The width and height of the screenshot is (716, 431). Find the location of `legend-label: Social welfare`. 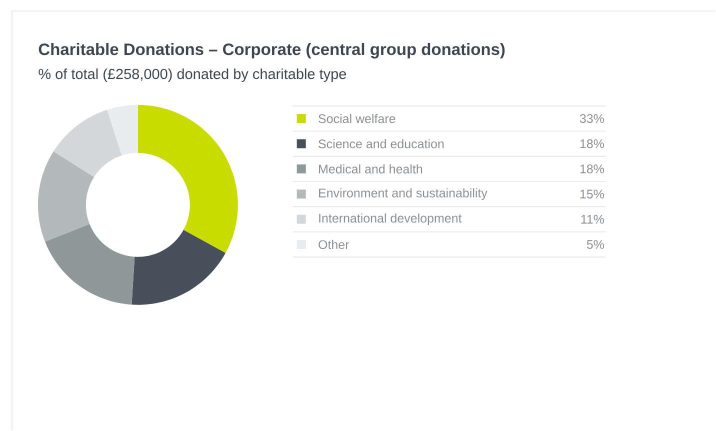

legend-label: Social welfare is located at coordinates (357, 119).